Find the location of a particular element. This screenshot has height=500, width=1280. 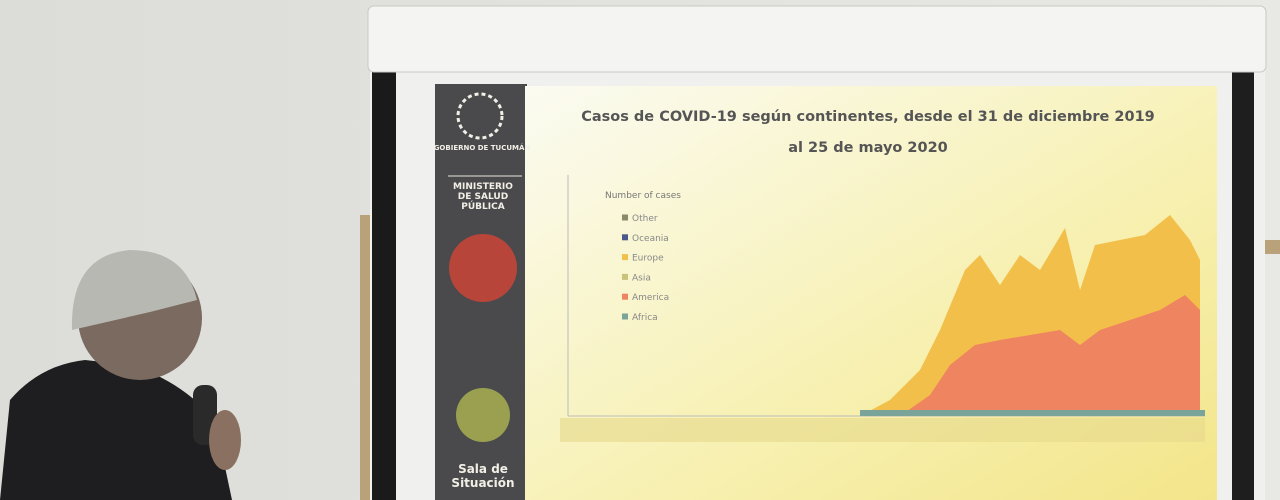

ministry: MINISTERIO DE SALUD PÚBLICA is located at coordinates (483, 197).